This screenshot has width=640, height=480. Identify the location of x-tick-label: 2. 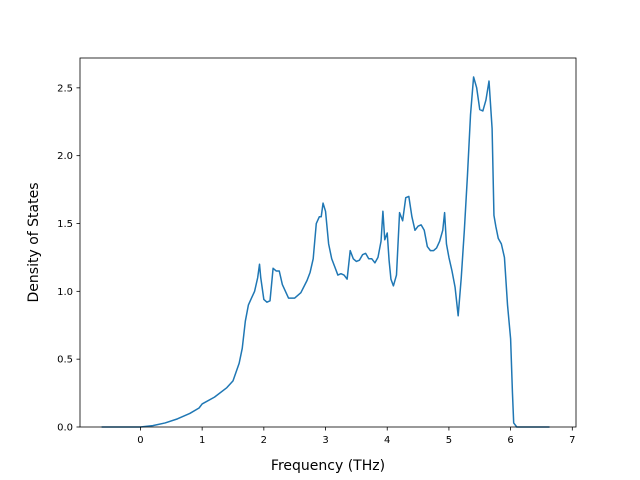
(264, 440).